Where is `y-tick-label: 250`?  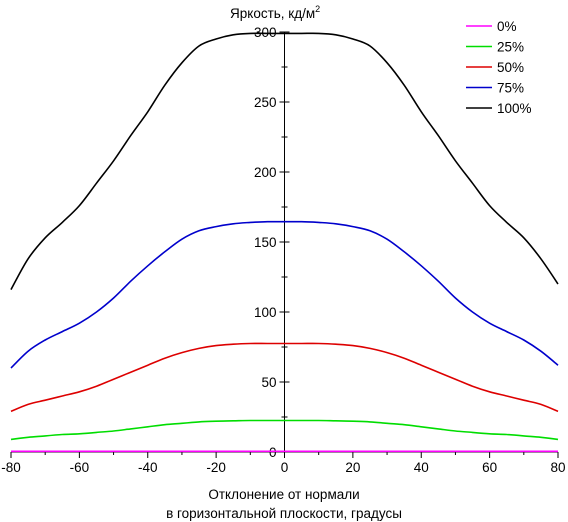 y-tick-label: 250 is located at coordinates (265, 102).